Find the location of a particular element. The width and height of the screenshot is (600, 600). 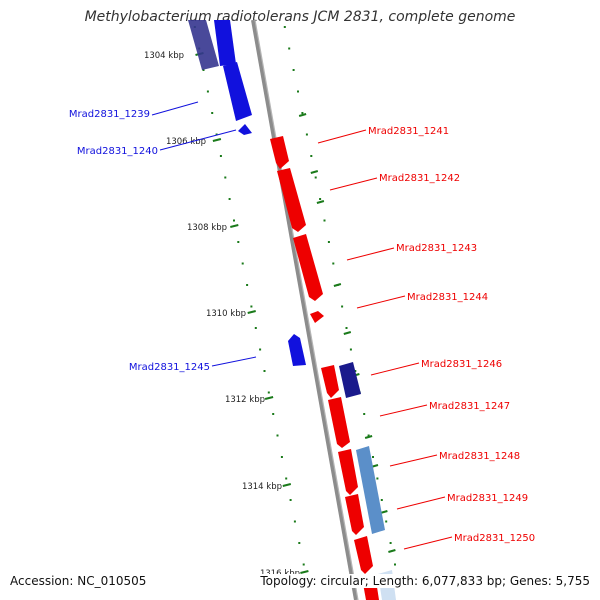

gene-block-outer-light is located at coordinates (370, 490).